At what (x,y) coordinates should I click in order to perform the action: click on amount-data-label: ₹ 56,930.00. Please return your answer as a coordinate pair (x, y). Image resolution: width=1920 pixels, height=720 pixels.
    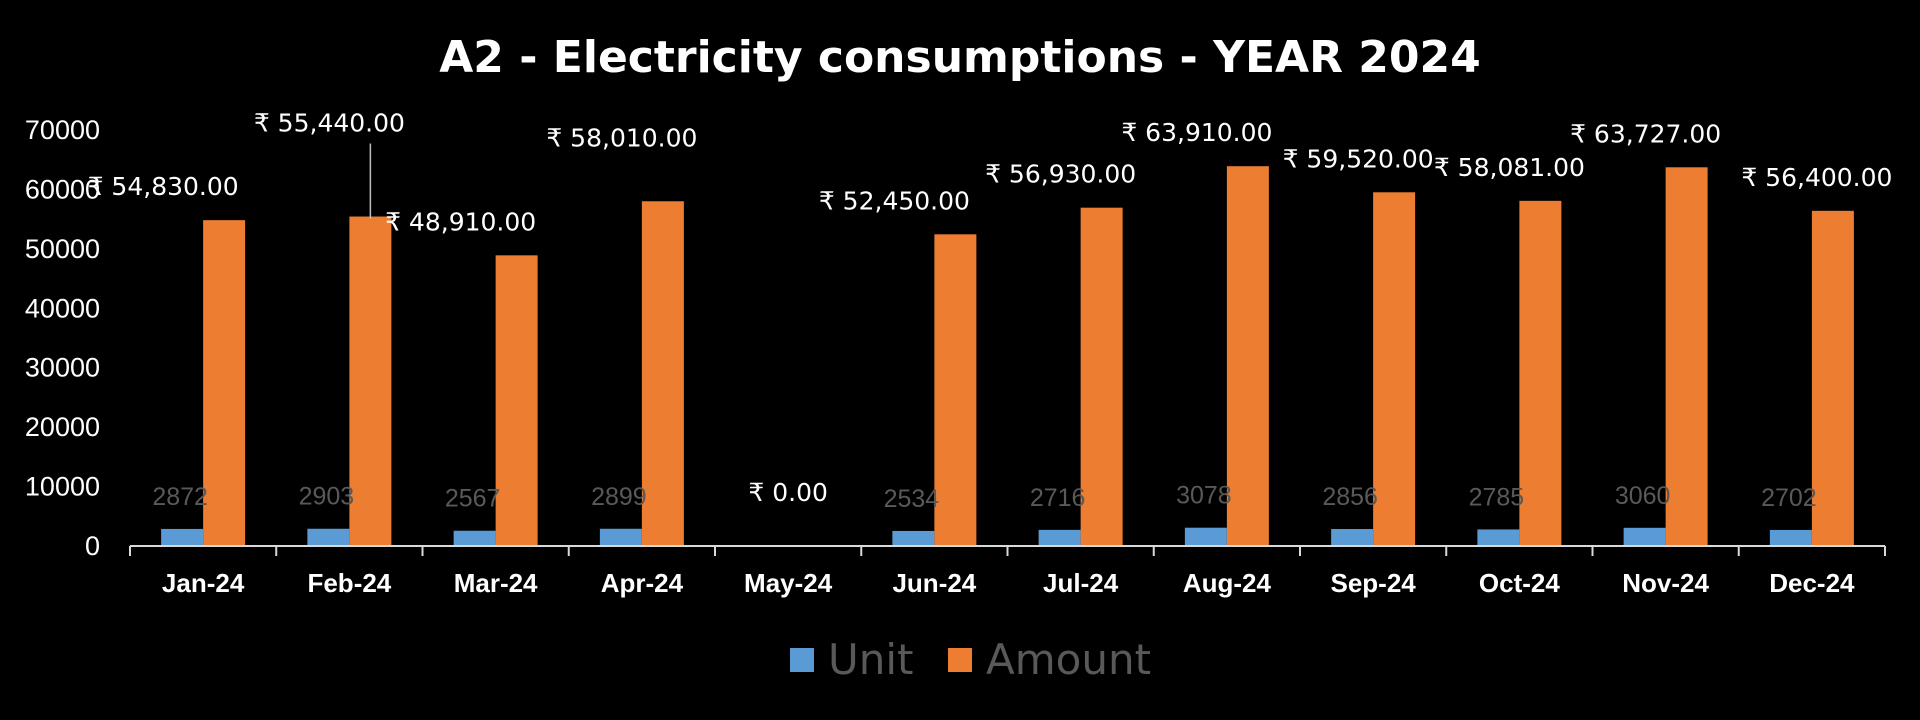
    Looking at the image, I should click on (1060, 174).